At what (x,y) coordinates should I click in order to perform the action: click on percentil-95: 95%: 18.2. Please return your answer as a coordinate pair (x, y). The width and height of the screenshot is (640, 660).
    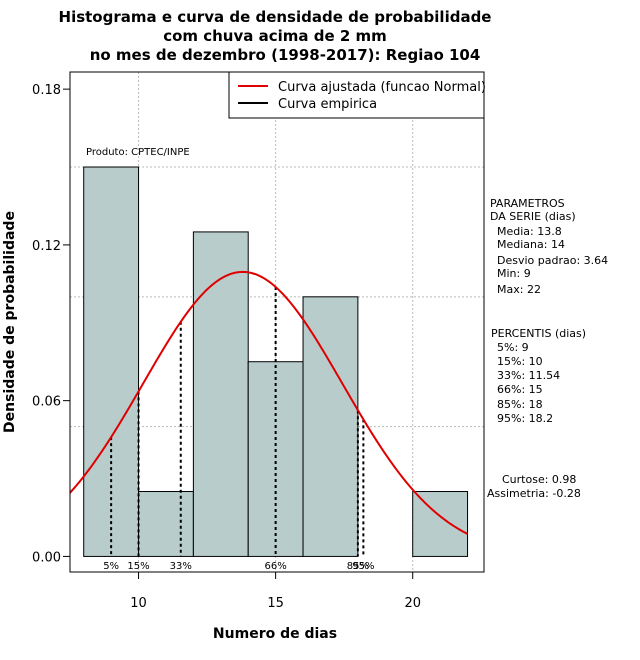
    Looking at the image, I should click on (525, 418).